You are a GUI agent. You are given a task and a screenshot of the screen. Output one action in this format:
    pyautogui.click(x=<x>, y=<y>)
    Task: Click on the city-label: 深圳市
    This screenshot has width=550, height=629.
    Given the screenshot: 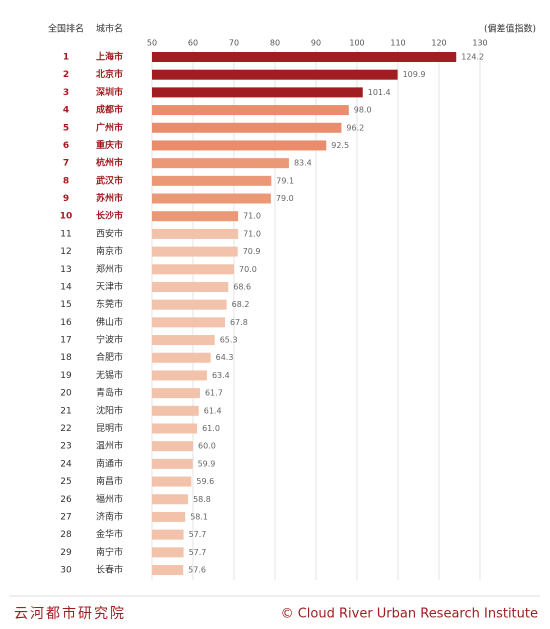 What is the action you would take?
    pyautogui.click(x=109, y=92)
    